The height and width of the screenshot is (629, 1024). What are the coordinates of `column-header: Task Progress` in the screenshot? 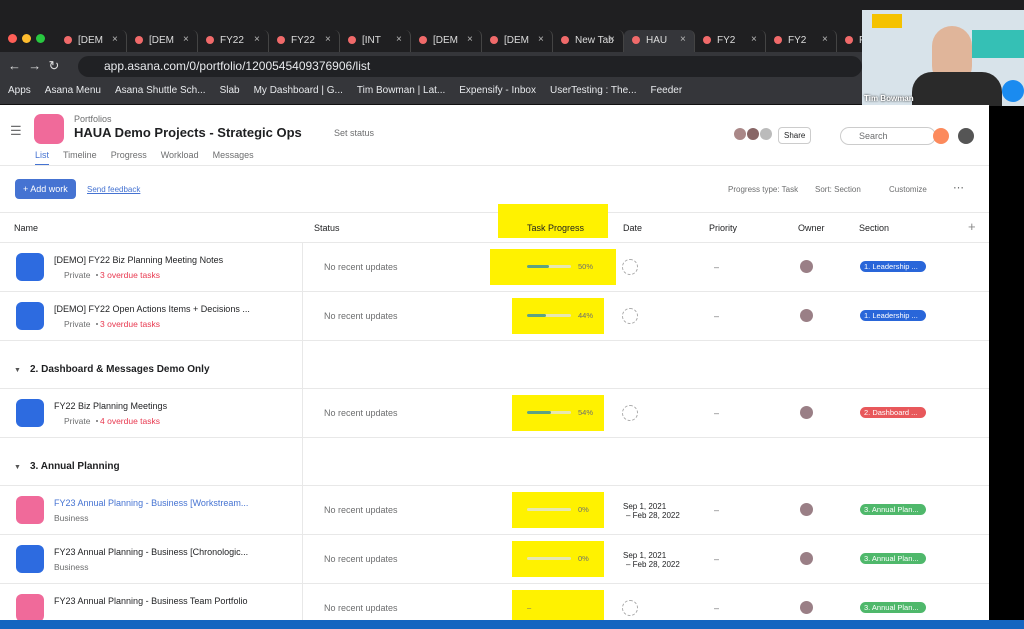 It's located at (556, 228).